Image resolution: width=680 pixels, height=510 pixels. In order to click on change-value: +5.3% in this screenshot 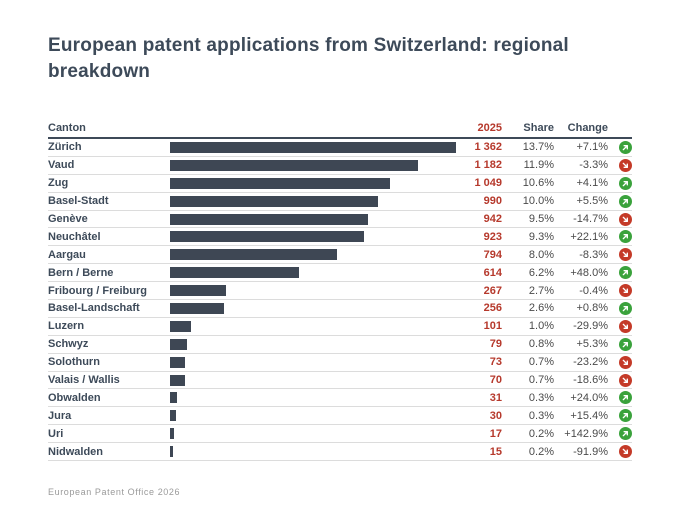, I will do `click(592, 344)`.